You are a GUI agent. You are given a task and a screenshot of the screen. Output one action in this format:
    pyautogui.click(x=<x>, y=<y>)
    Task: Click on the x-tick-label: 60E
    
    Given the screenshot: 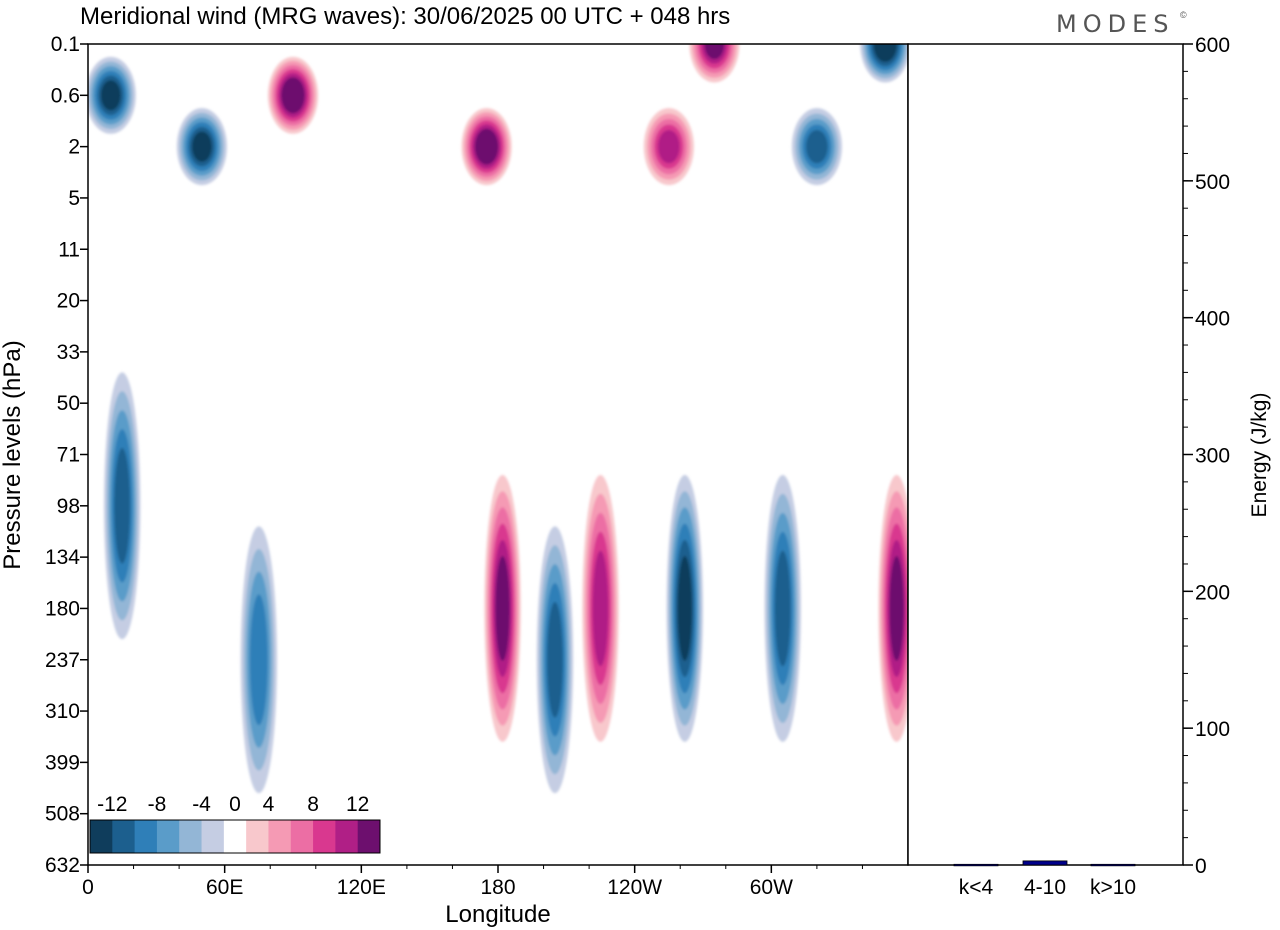 What is the action you would take?
    pyautogui.click(x=224, y=887)
    